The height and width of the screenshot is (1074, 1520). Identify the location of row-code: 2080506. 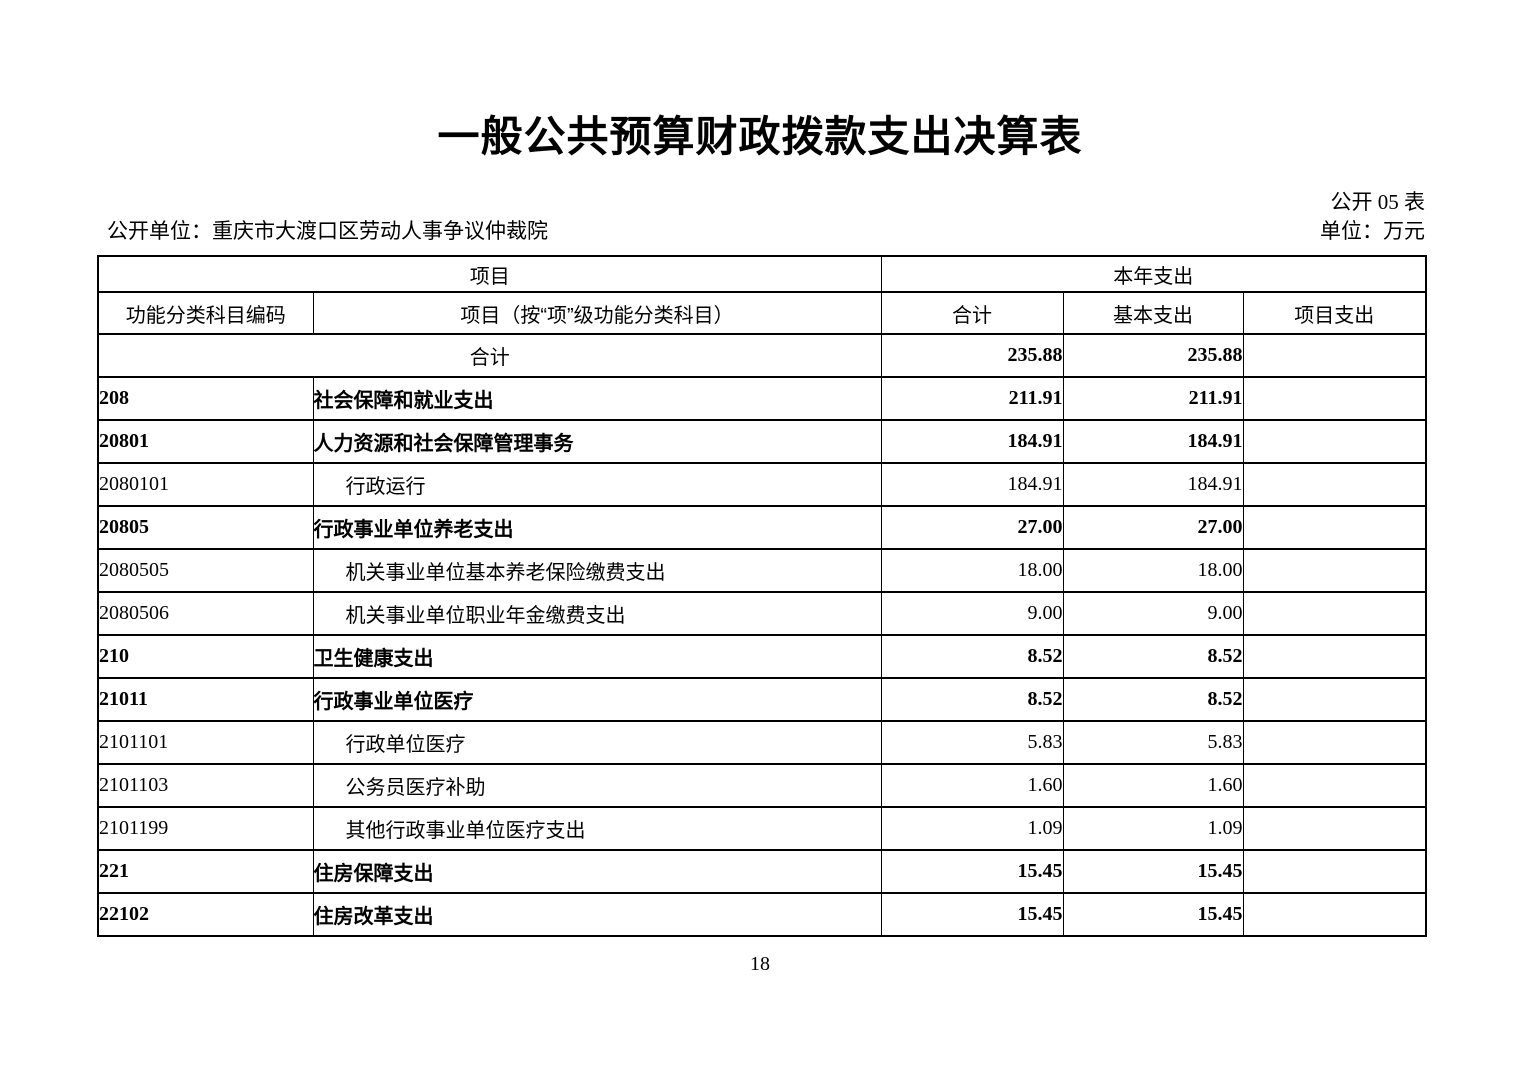
(205, 613).